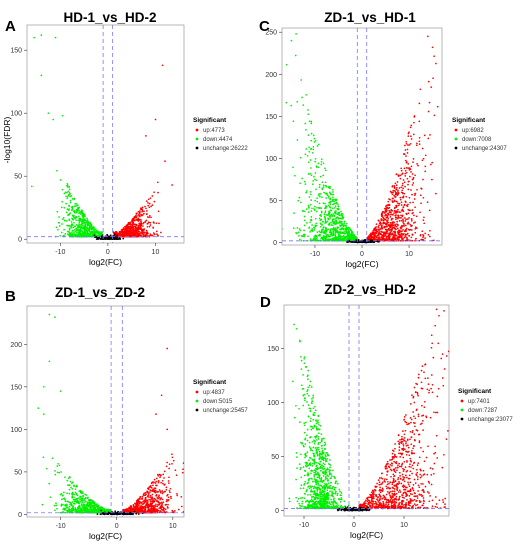 This screenshot has width=521, height=550. Describe the element at coordinates (271, 75) in the screenshot. I see `y-tick-label: 200` at that location.